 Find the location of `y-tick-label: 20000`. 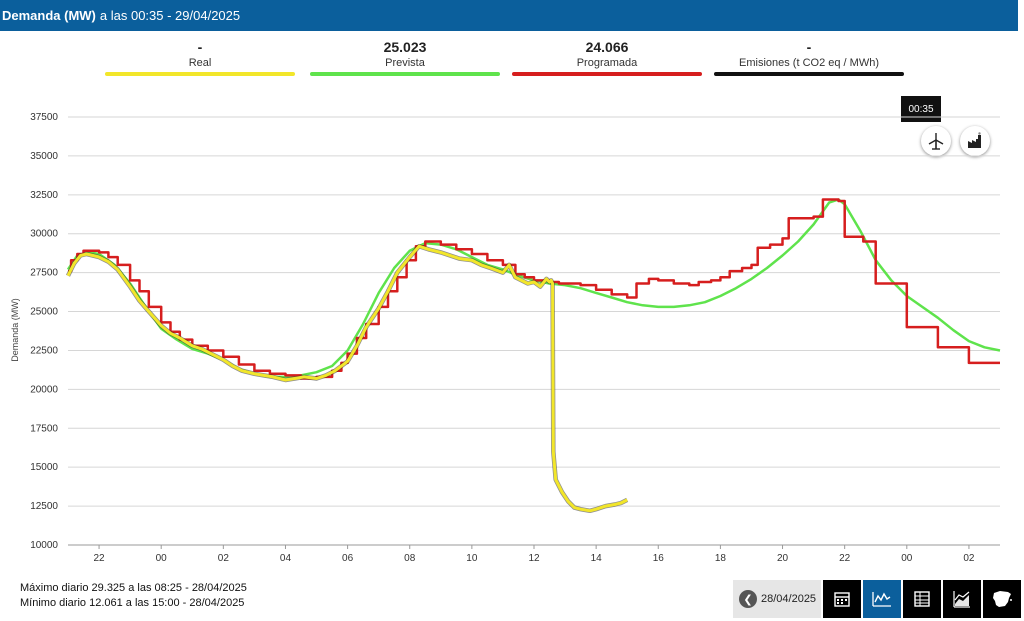

y-tick-label: 20000 is located at coordinates (44, 389).